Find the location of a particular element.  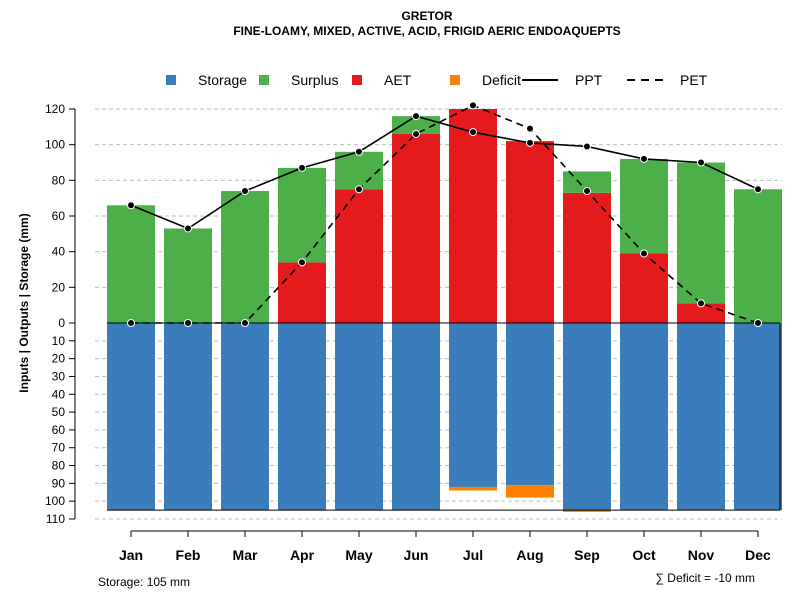

y-tick-label: 10 is located at coordinates (59, 341).